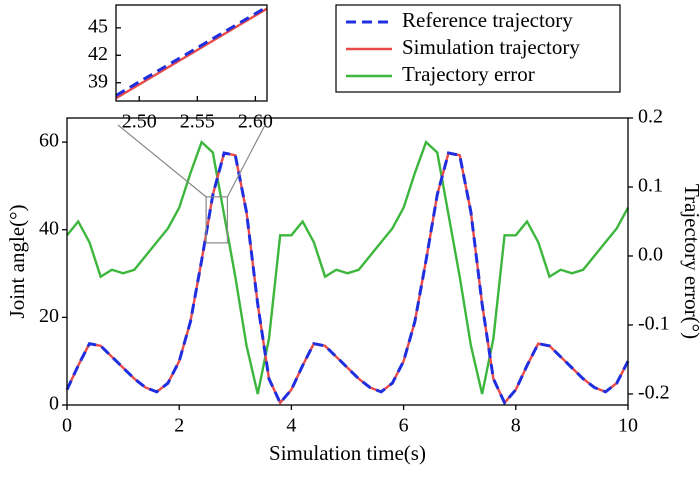 This screenshot has width=700, height=483. What do you see at coordinates (54, 404) in the screenshot?
I see `y-tick-label: 0` at bounding box center [54, 404].